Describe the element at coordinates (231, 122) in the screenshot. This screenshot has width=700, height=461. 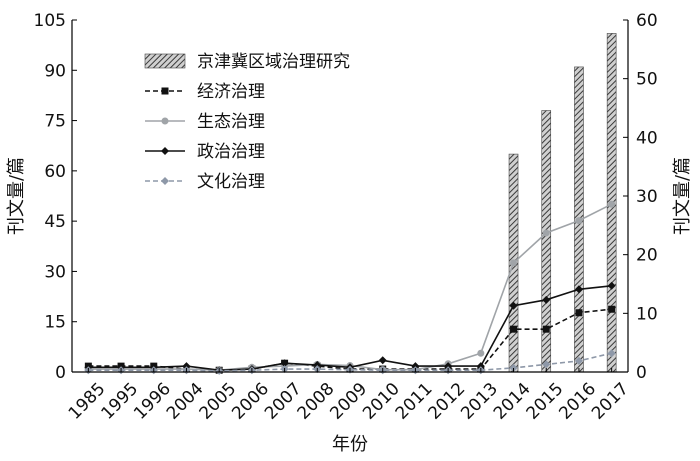
I see `legend-label-2: 生态治理` at that location.